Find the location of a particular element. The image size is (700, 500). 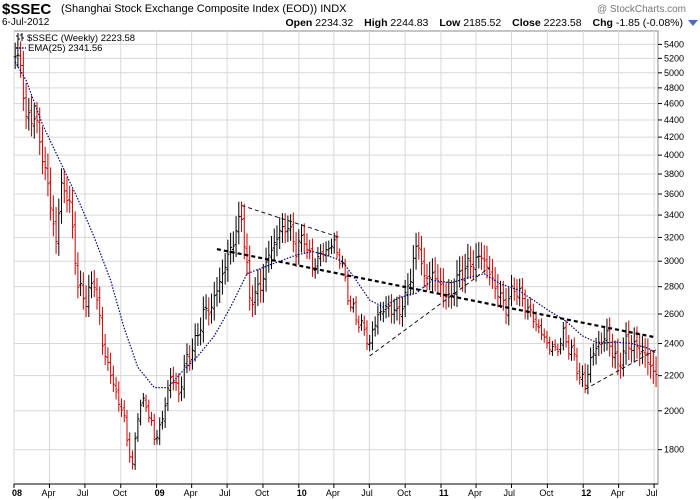

y-tick-label: 4800 is located at coordinates (674, 88).